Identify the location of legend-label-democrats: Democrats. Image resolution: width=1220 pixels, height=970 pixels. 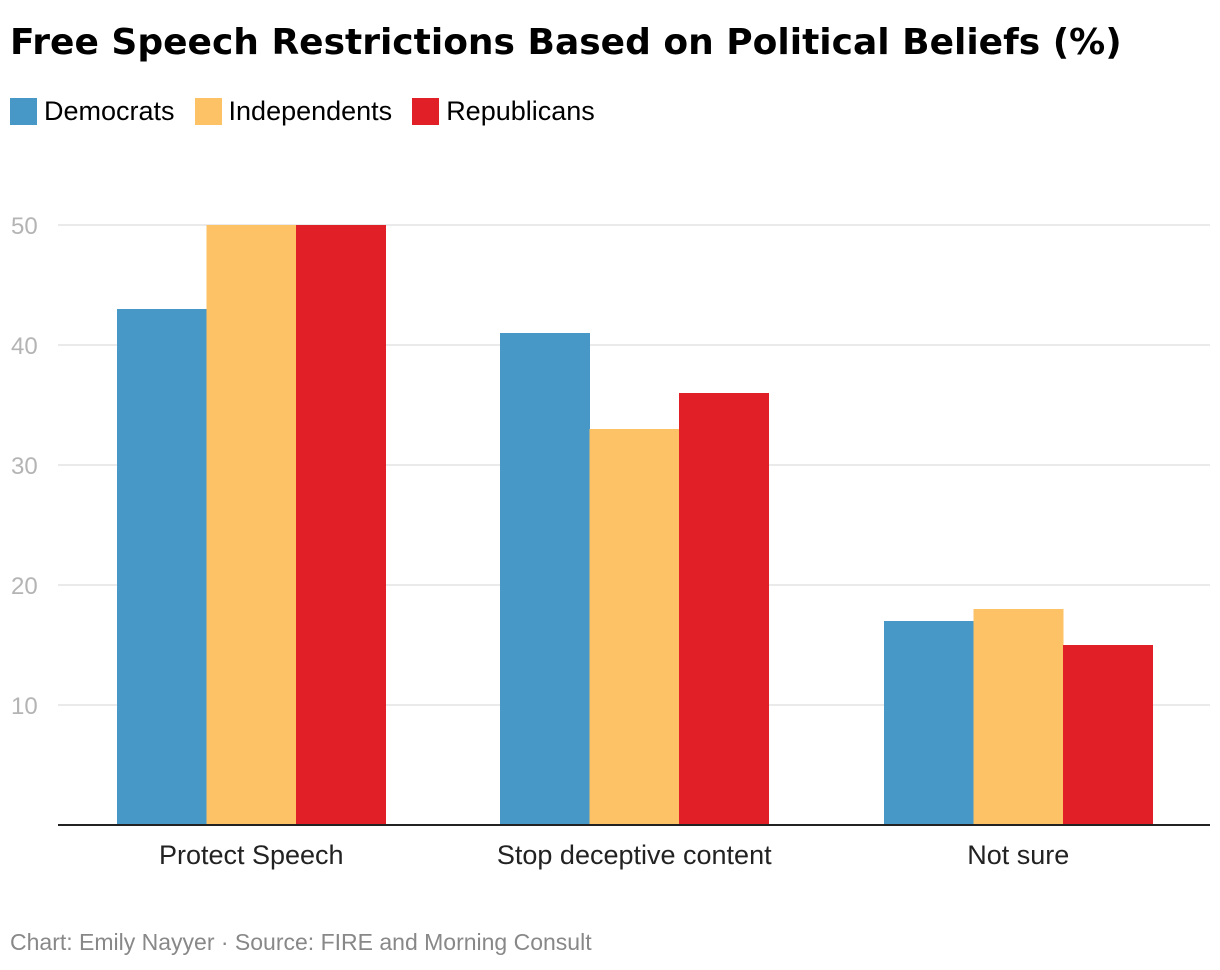
(109, 111).